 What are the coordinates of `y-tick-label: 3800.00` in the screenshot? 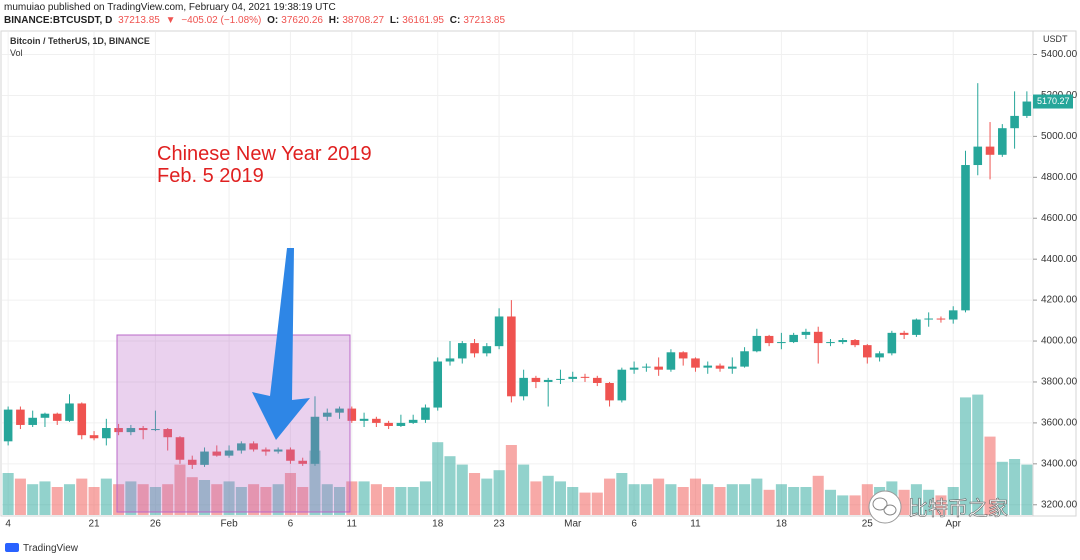 It's located at (1059, 382).